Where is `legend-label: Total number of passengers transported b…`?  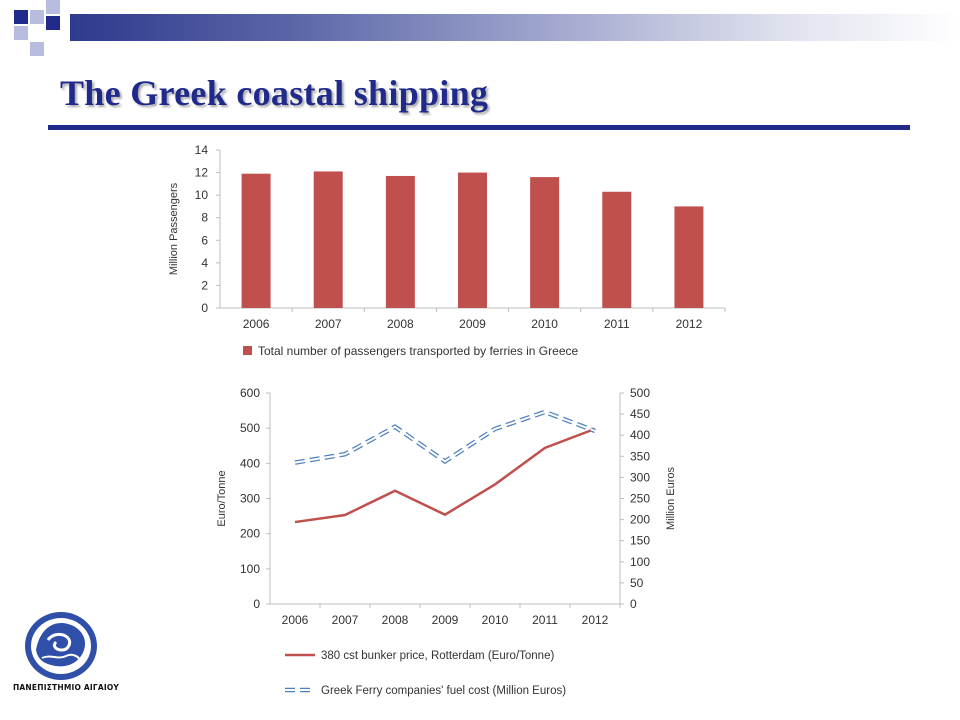 legend-label: Total number of passengers transported b… is located at coordinates (418, 351).